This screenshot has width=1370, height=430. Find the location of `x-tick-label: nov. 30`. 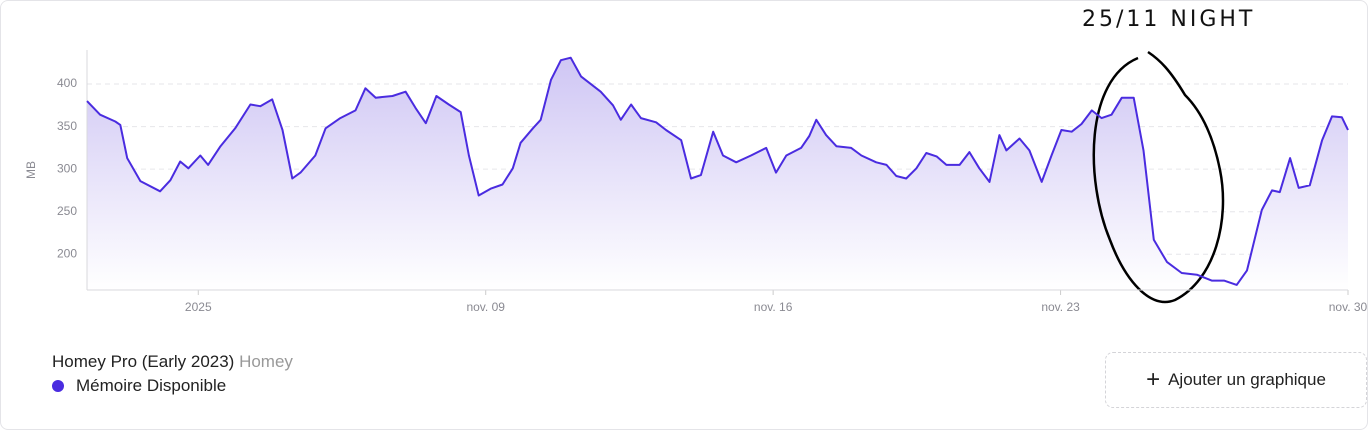

x-tick-label: nov. 30 is located at coordinates (1348, 307).